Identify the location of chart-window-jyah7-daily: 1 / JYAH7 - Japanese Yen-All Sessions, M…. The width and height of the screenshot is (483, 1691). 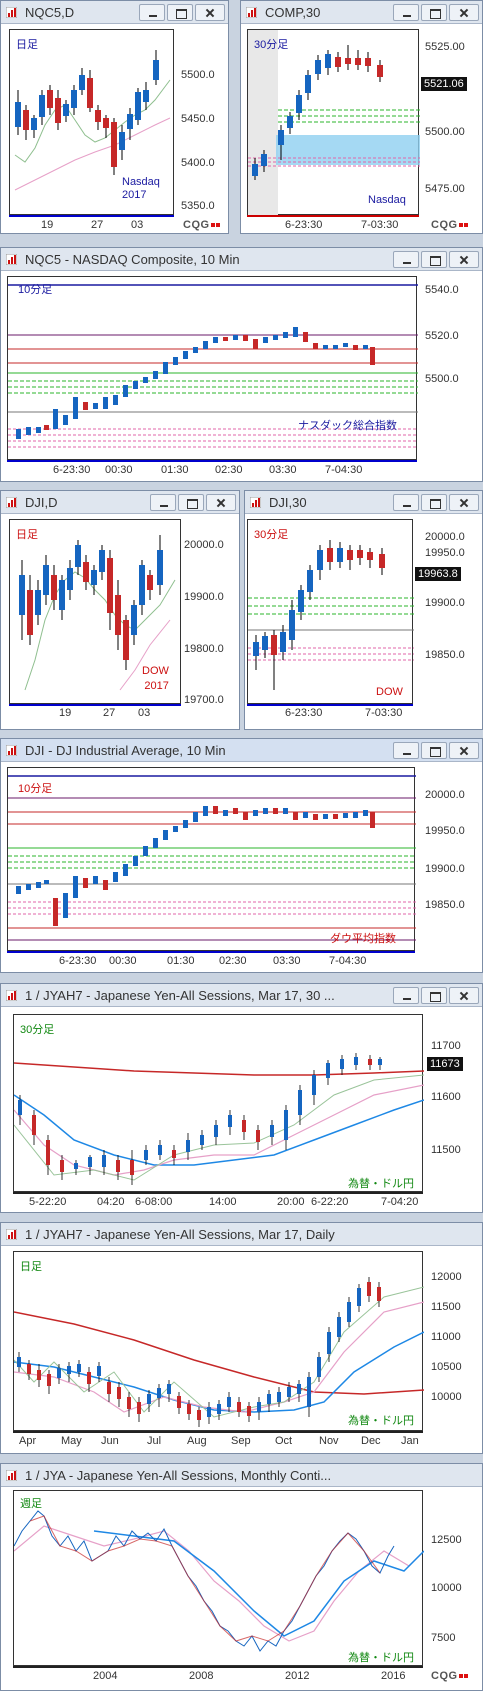
(241, 1338).